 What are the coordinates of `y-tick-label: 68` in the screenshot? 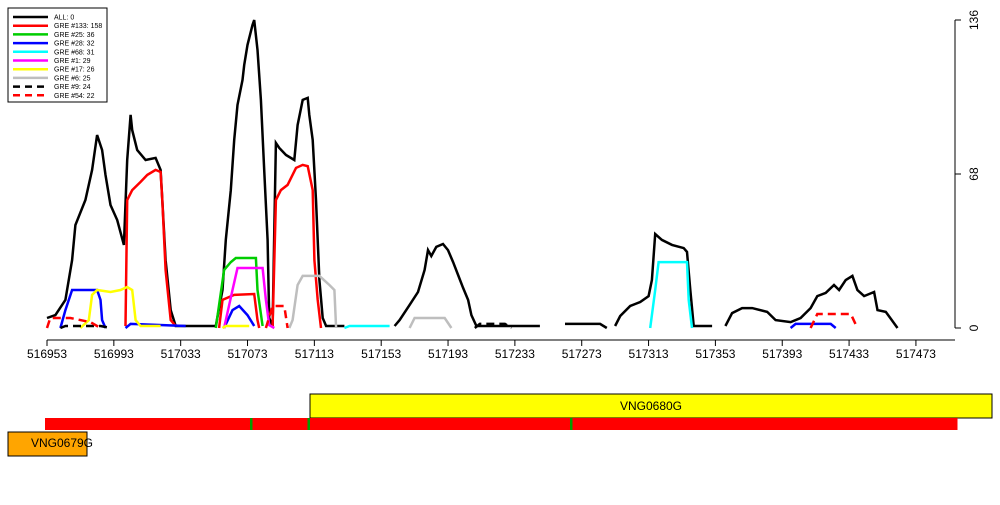 It's located at (974, 174).